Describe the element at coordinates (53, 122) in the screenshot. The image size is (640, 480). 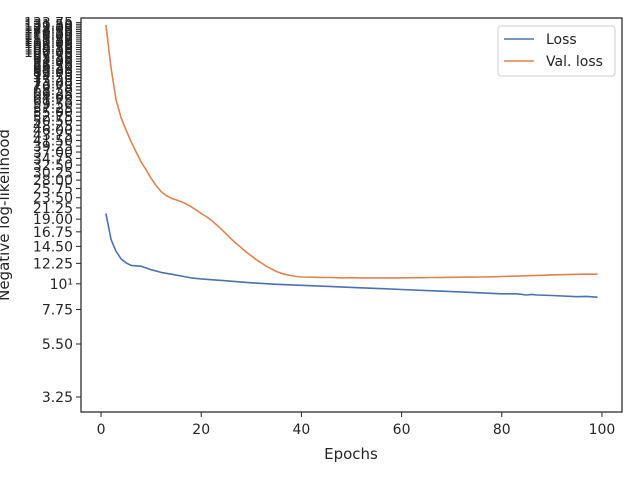
I see `y-tick-label: 50.50` at that location.